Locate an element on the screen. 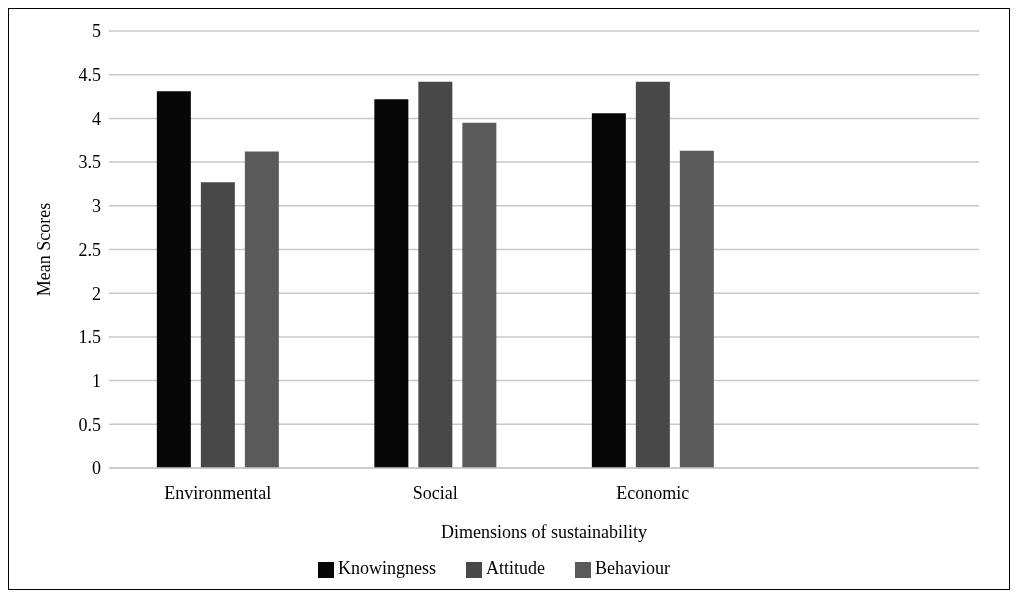 The image size is (1020, 598). legend-label: Knowingness is located at coordinates (387, 568).